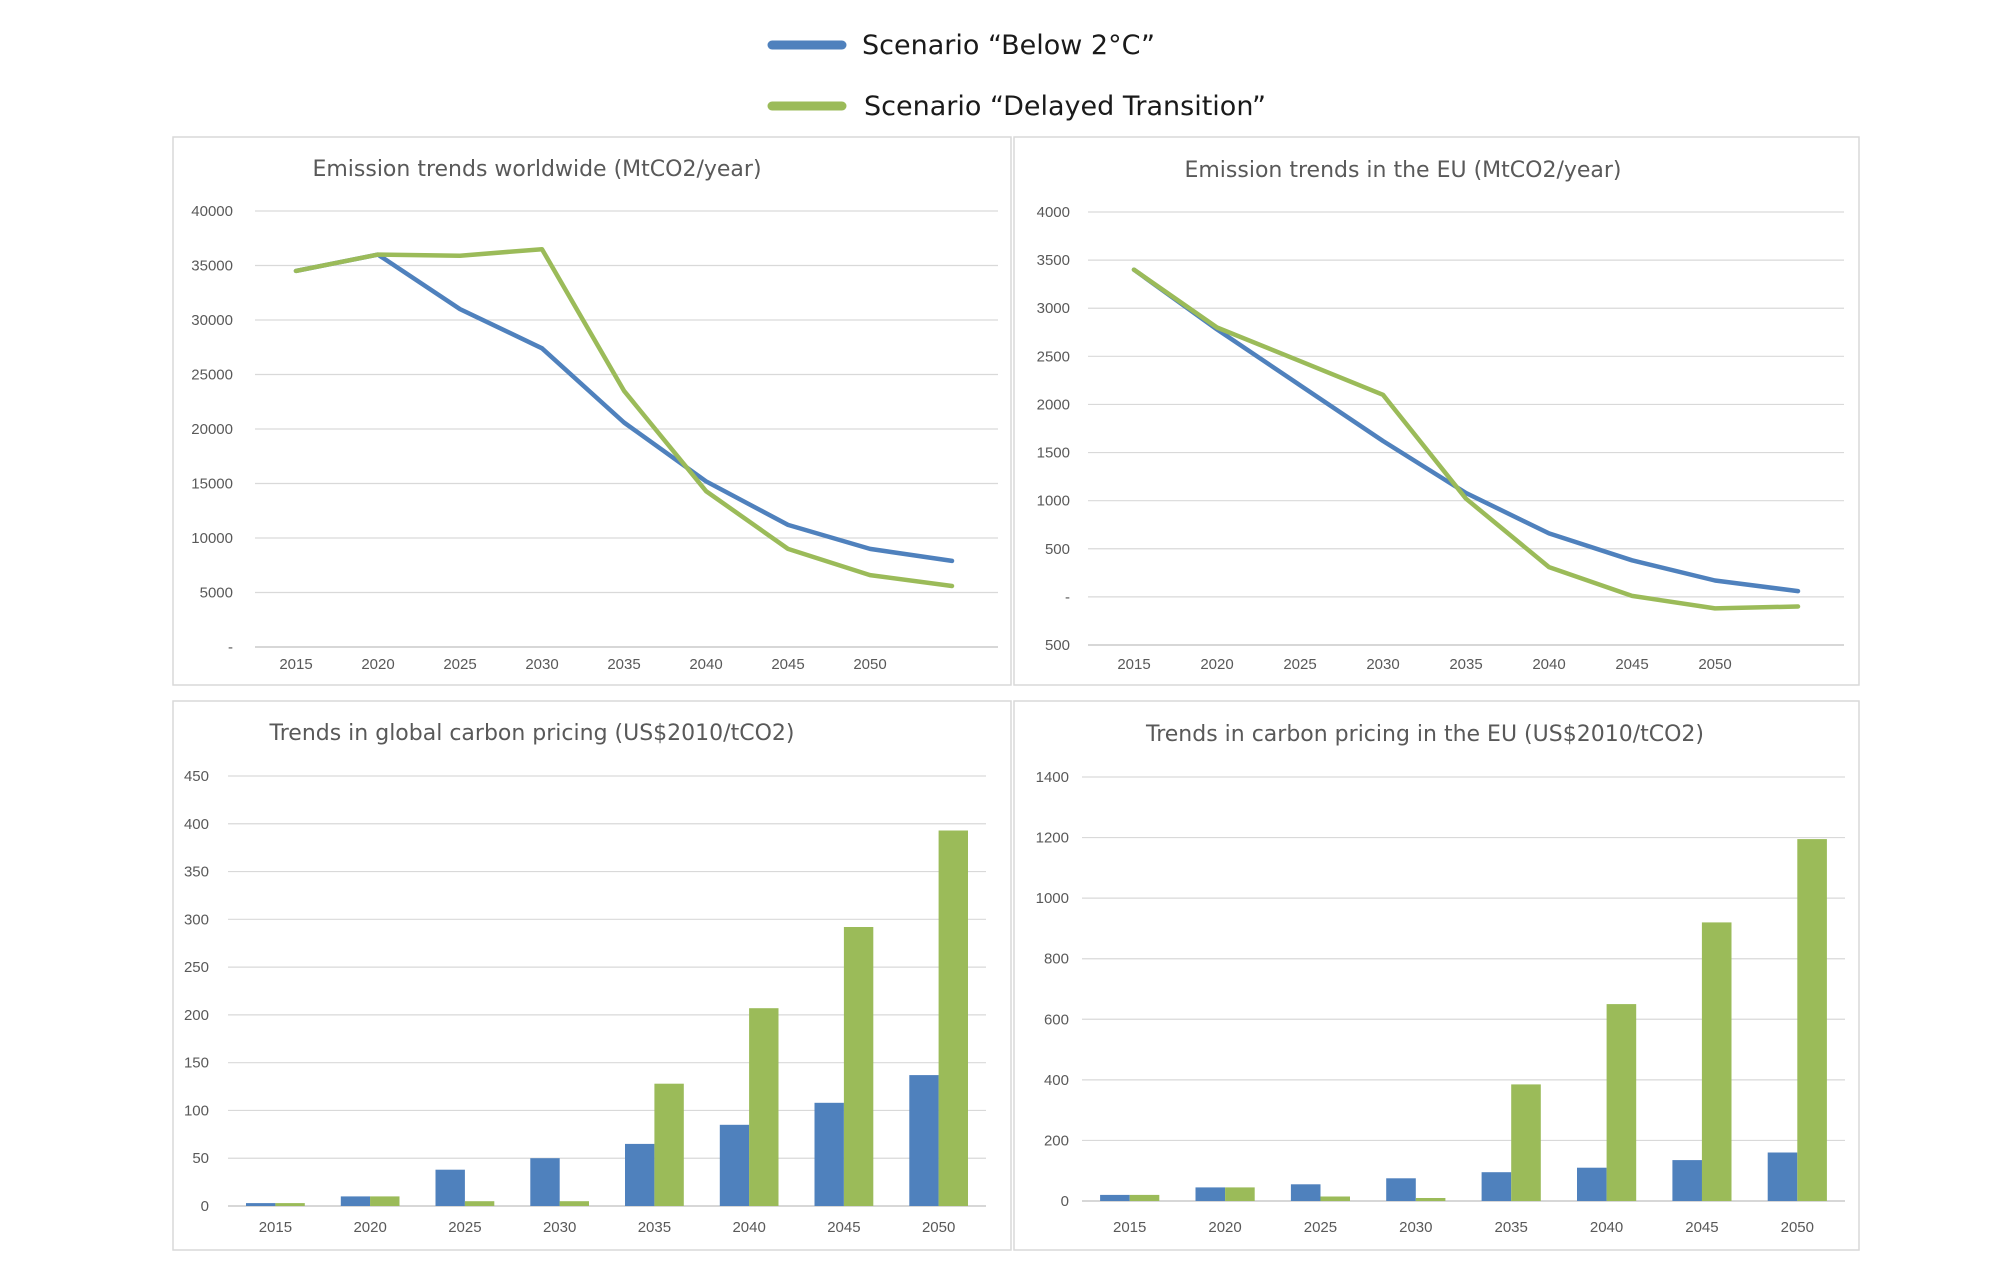  I want to click on y-tick-label: 1200, so click(1052, 838).